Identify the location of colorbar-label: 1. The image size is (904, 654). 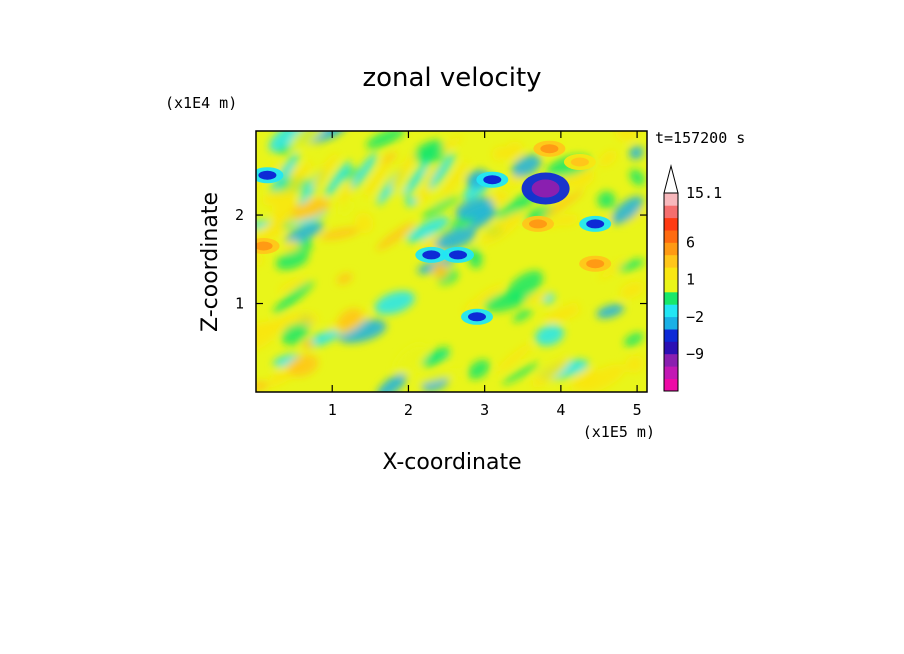
(690, 280).